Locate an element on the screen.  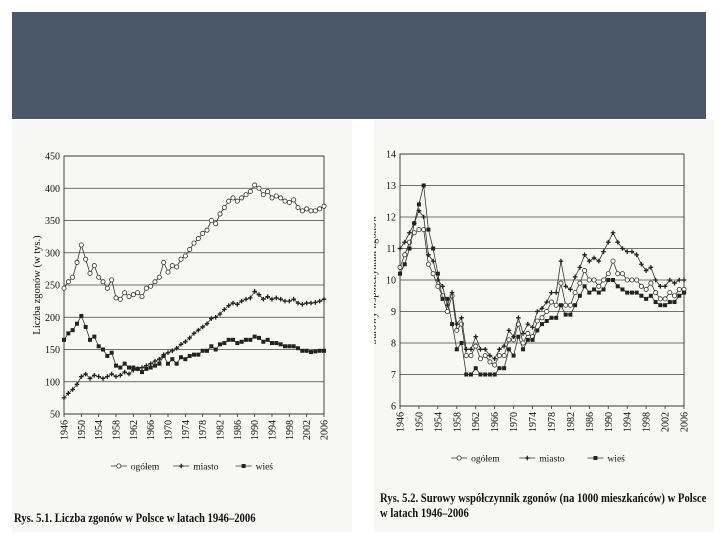
y-tick-label: 6 is located at coordinates (393, 407).